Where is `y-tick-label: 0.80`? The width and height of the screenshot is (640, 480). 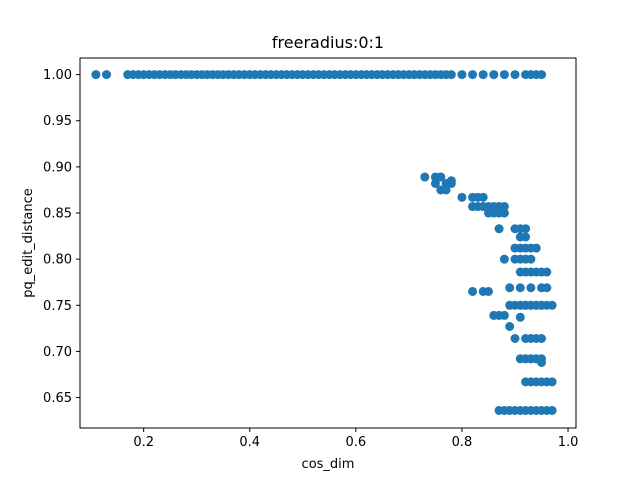
y-tick-label: 0.80 is located at coordinates (57, 260).